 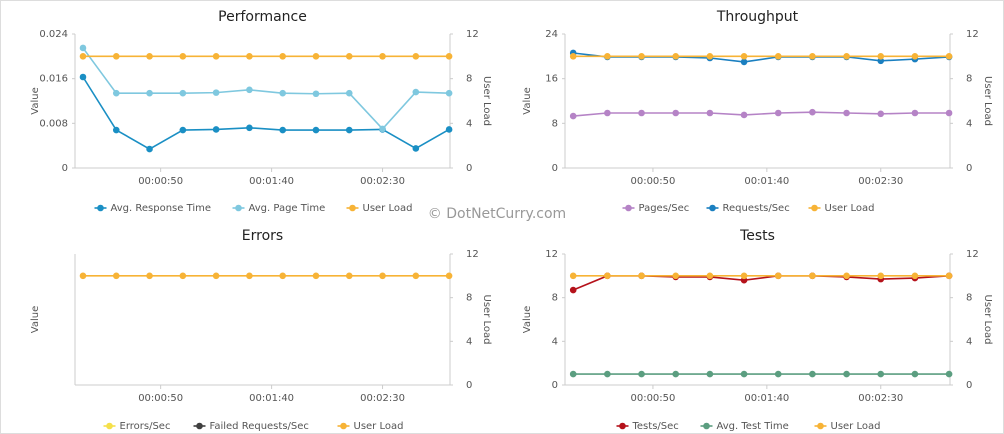 What do you see at coordinates (551, 34) in the screenshot?
I see `y-tick-label: 24` at bounding box center [551, 34].